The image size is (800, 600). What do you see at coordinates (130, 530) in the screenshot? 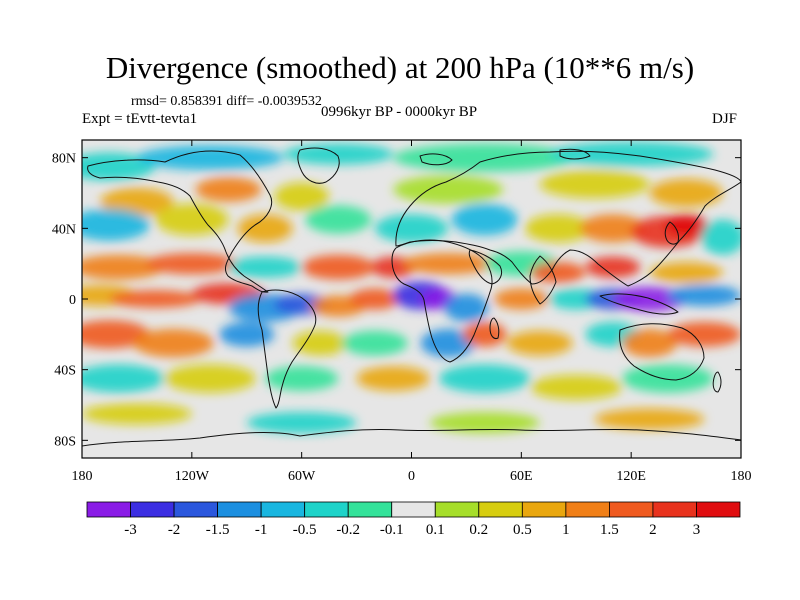
I see `colorbar-label: -3` at bounding box center [130, 530].